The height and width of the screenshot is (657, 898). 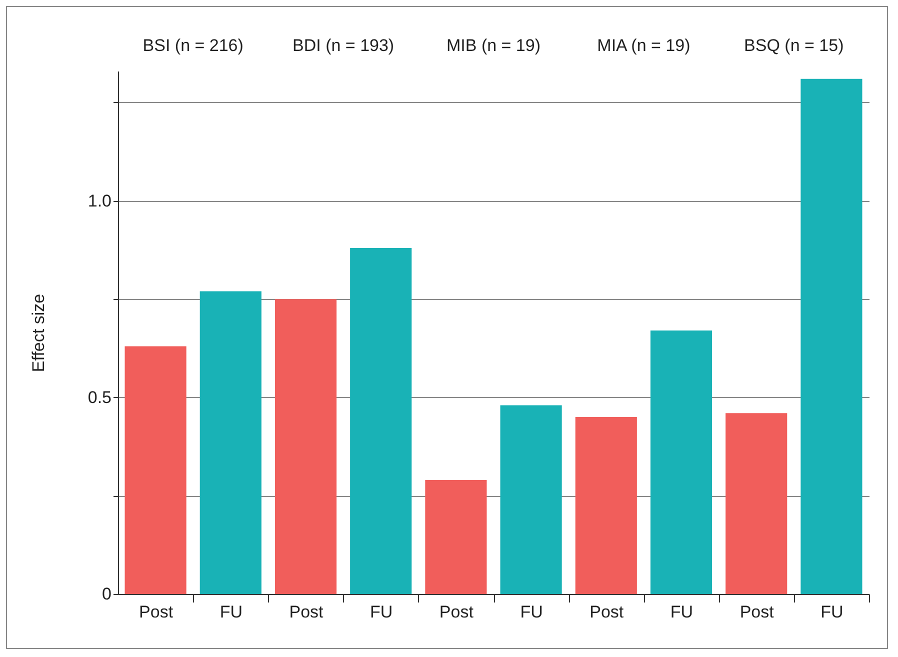 I want to click on y-tick-label: 0, so click(x=107, y=594).